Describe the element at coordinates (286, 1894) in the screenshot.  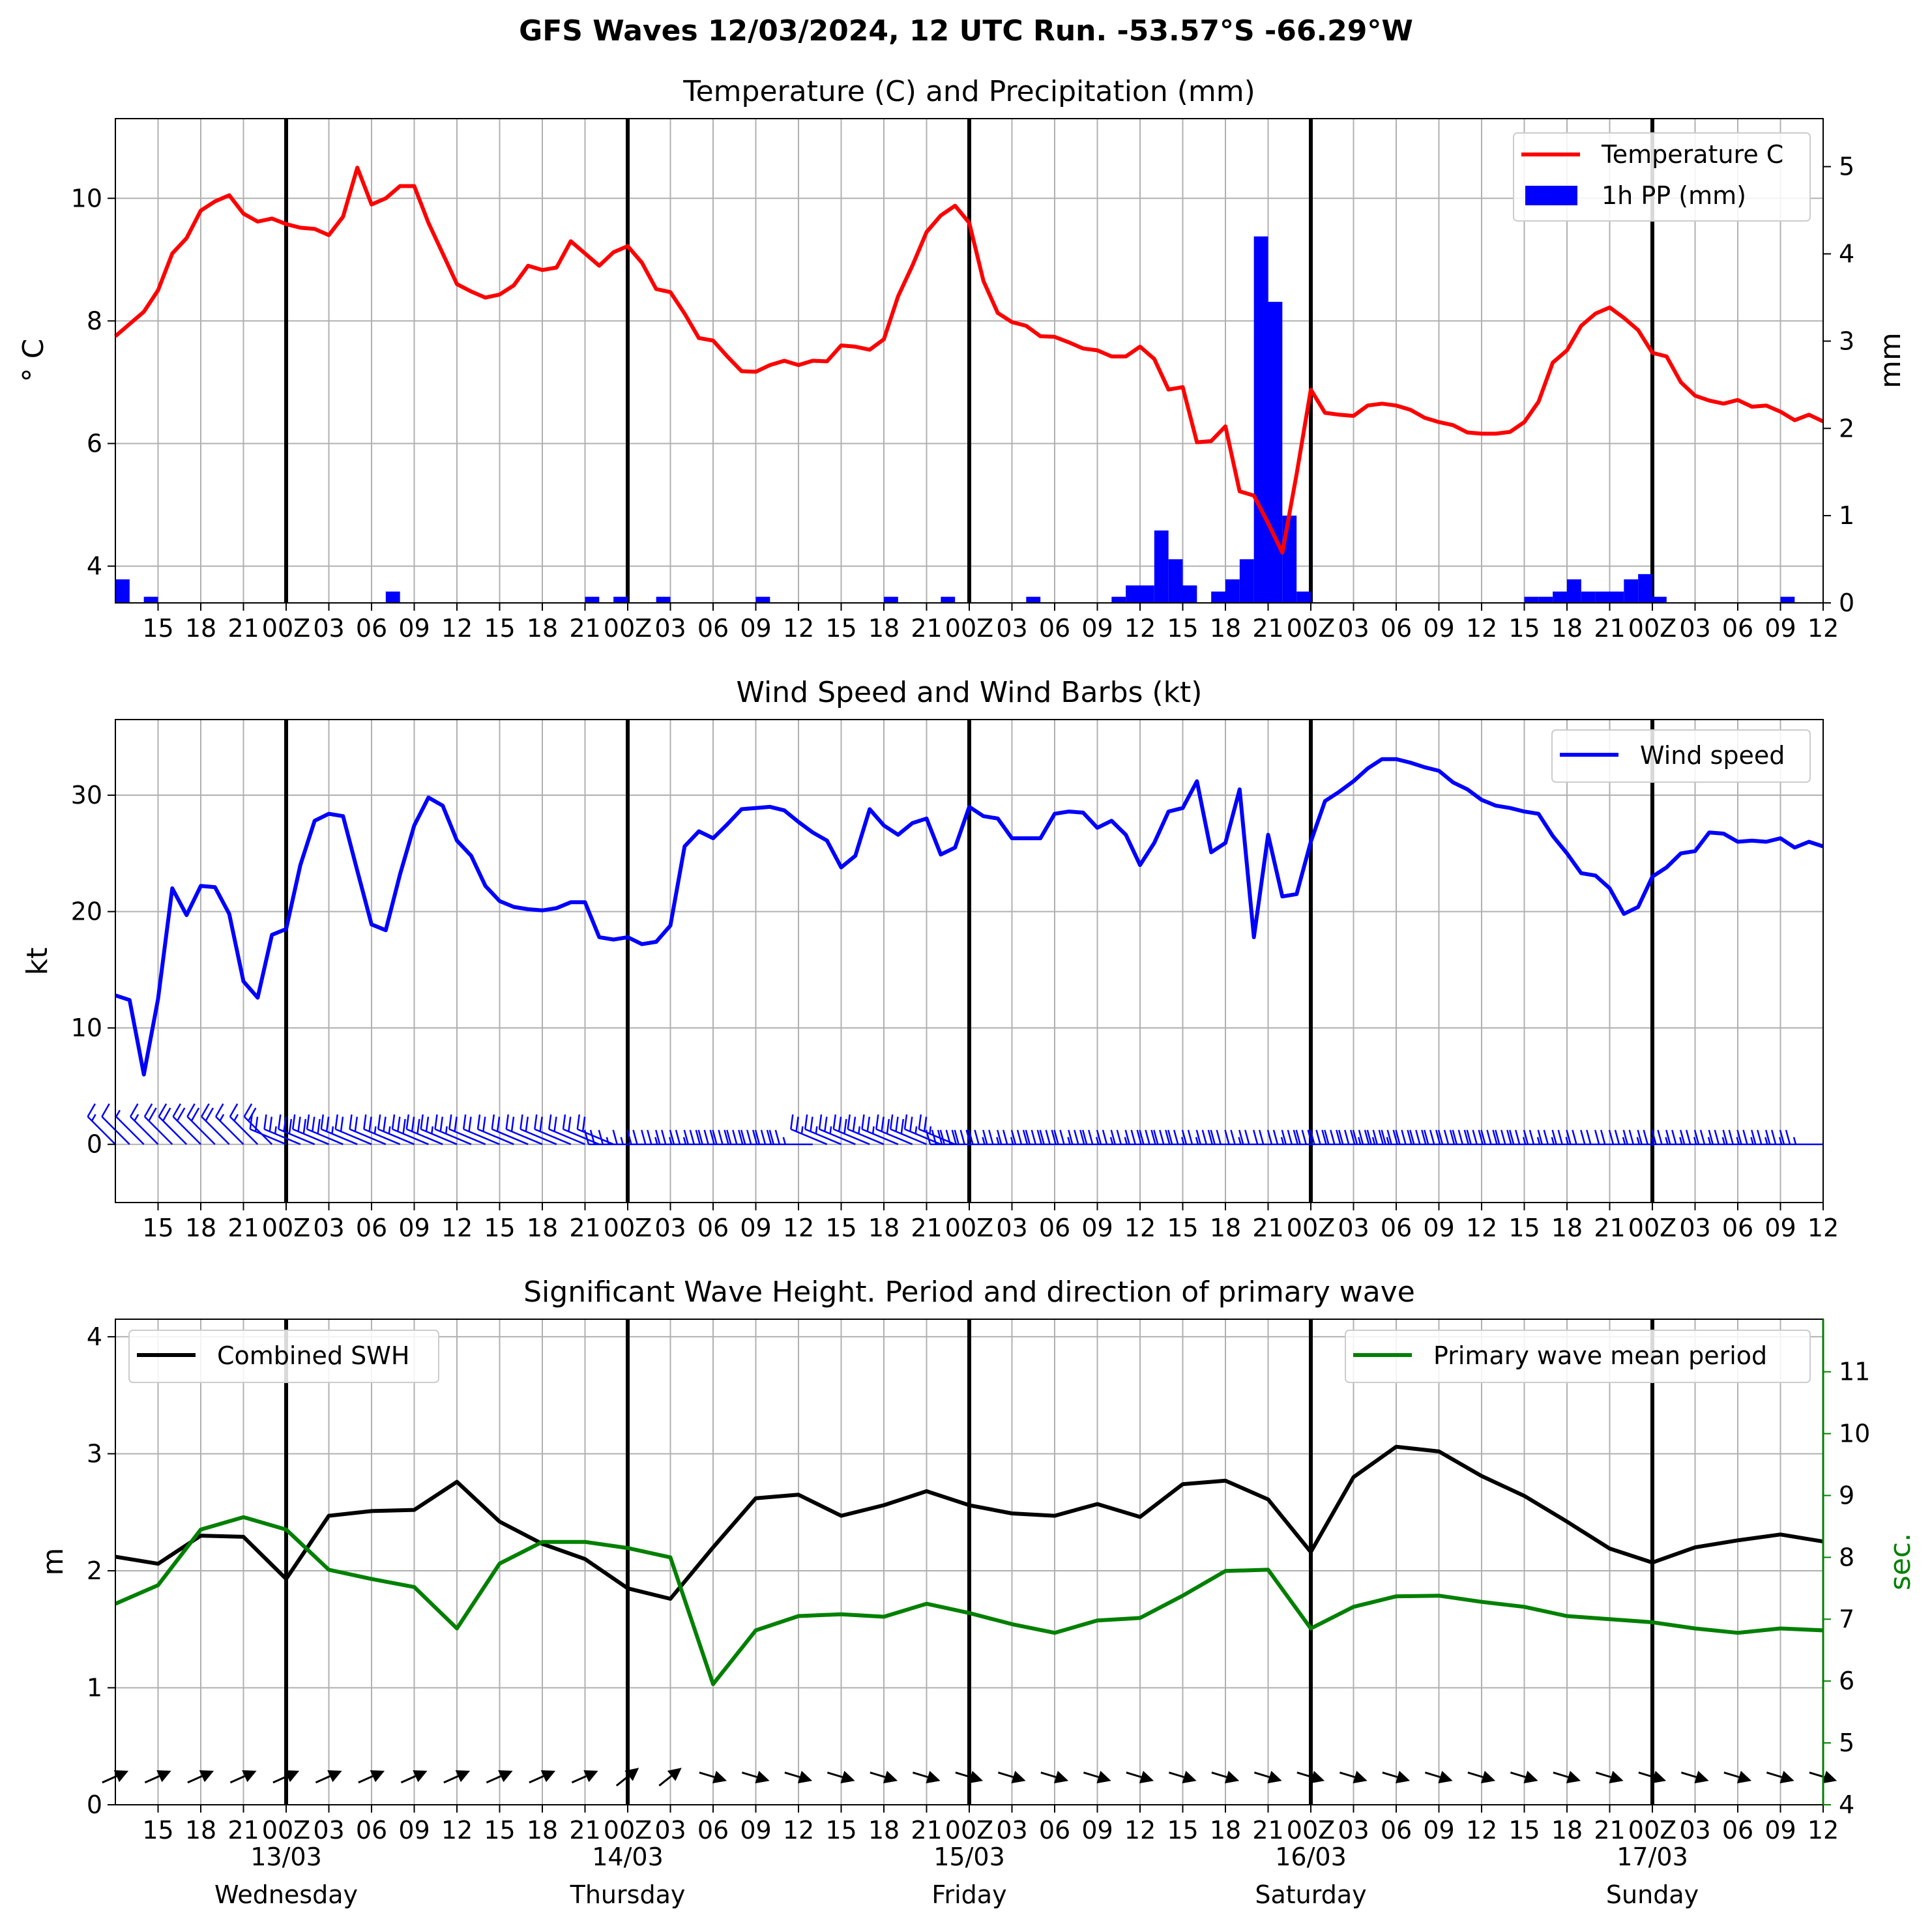
I see `day-weekday-label: Wednesday` at that location.